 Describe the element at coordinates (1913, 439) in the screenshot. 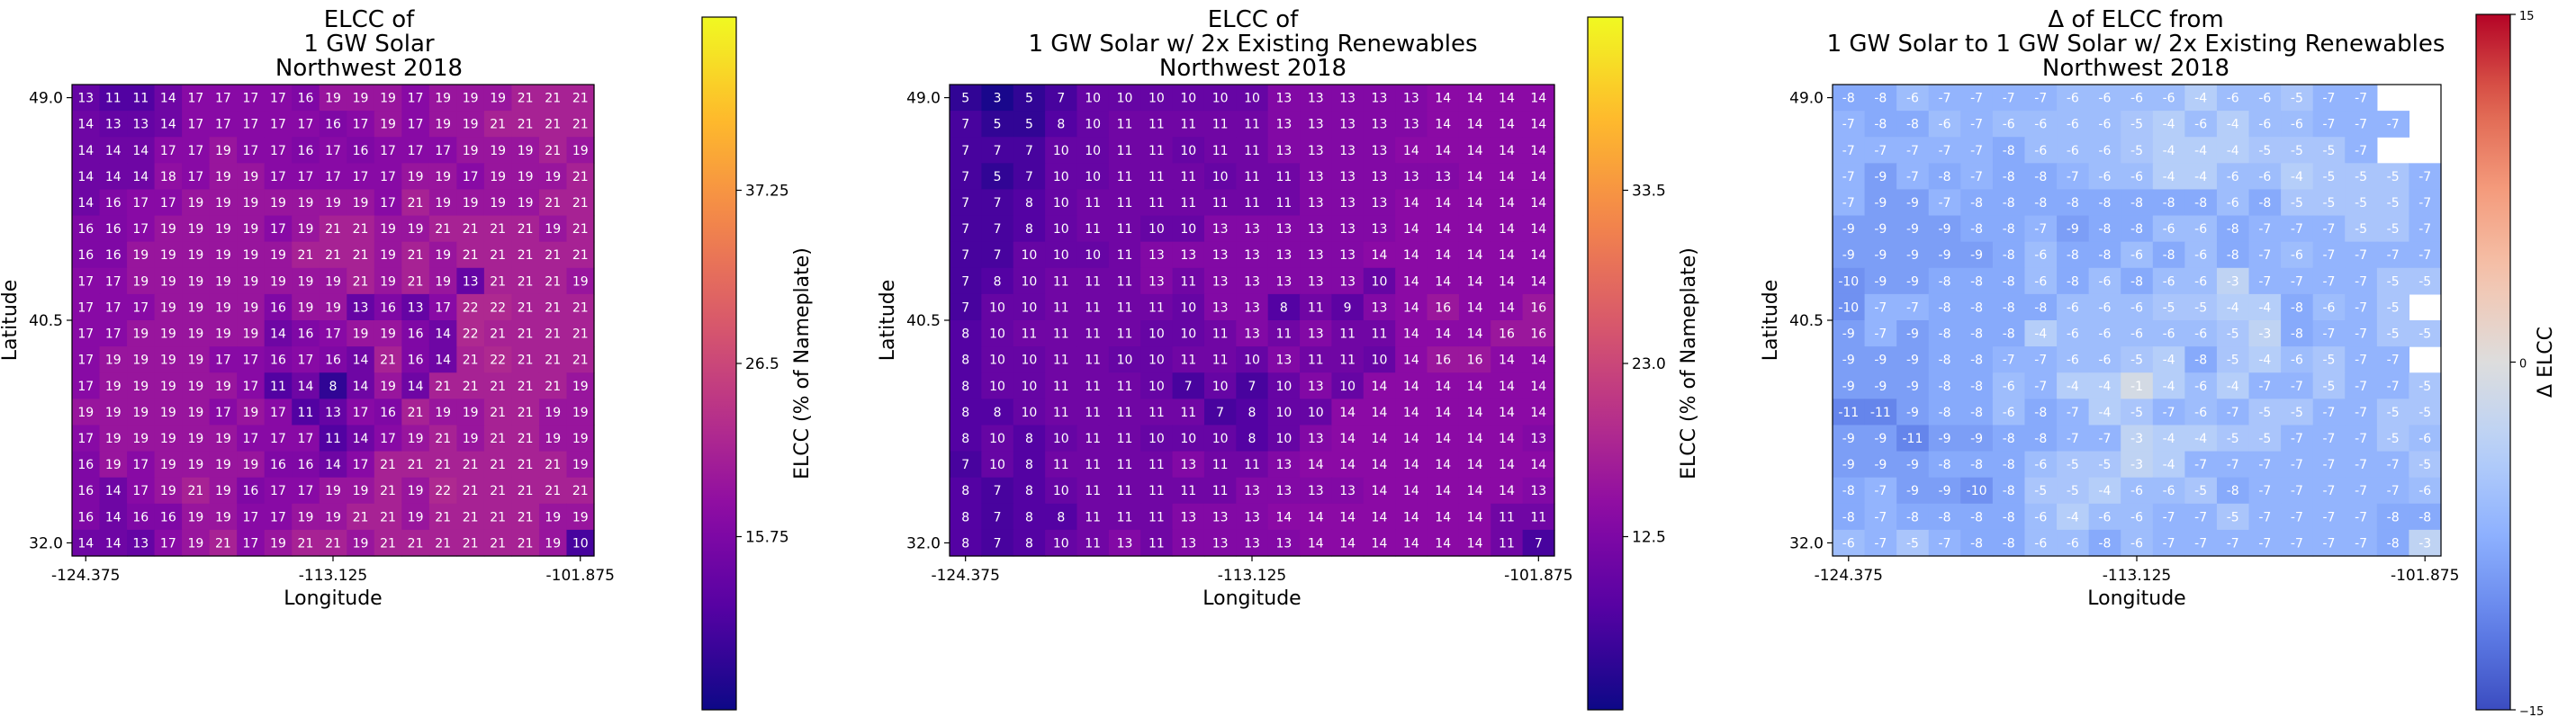

I see `cell-value-label: -11` at that location.